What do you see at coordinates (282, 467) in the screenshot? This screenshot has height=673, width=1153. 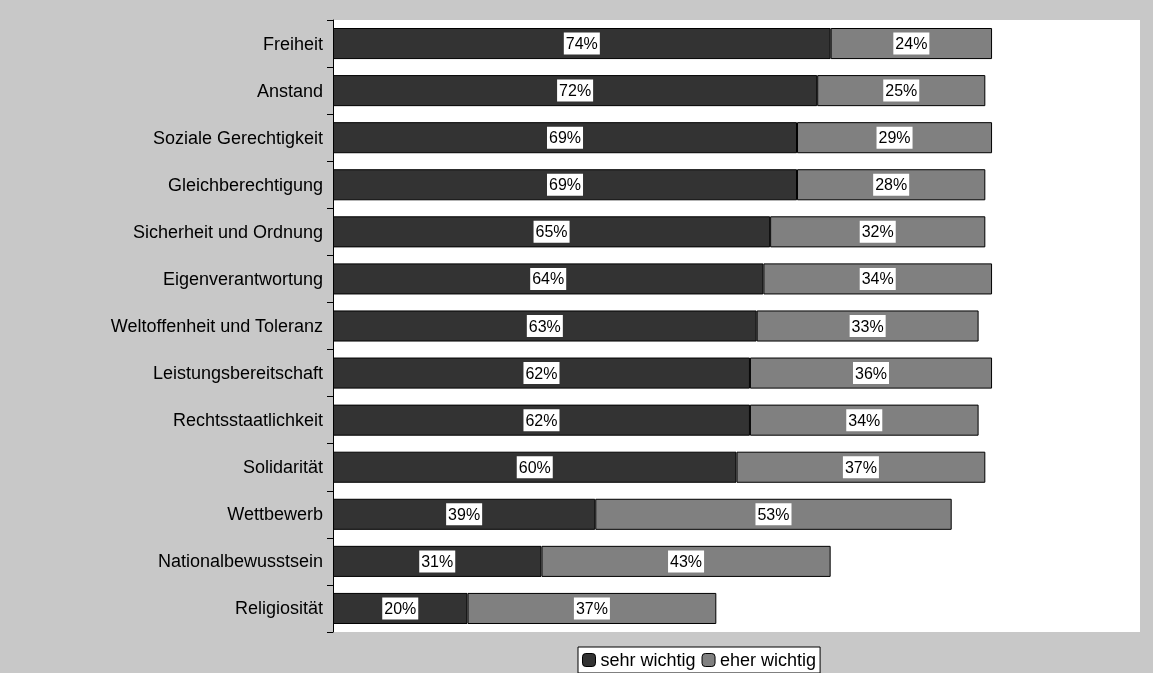 I see `y-tick-label: Solidarität` at bounding box center [282, 467].